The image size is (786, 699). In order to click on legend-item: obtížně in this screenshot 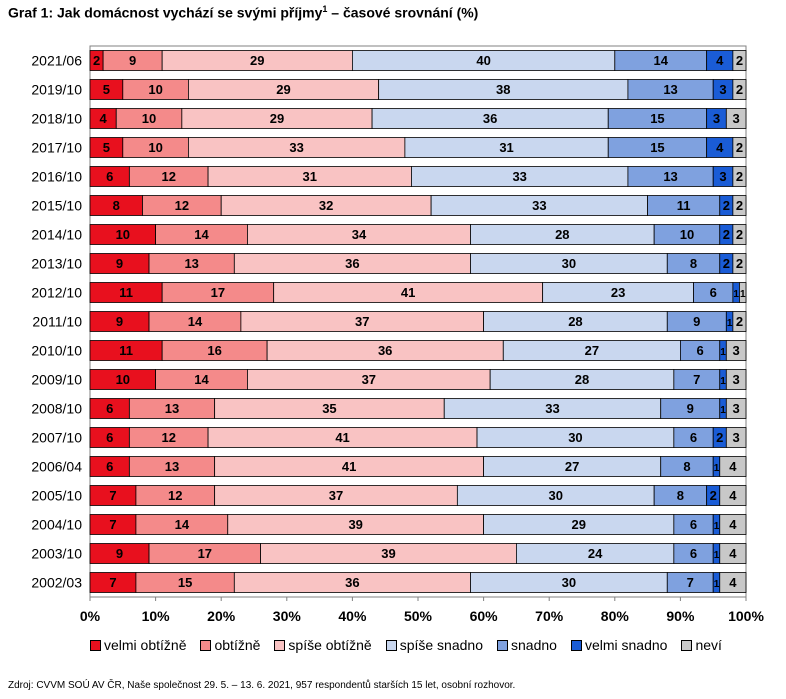, I will do `click(230, 645)`.